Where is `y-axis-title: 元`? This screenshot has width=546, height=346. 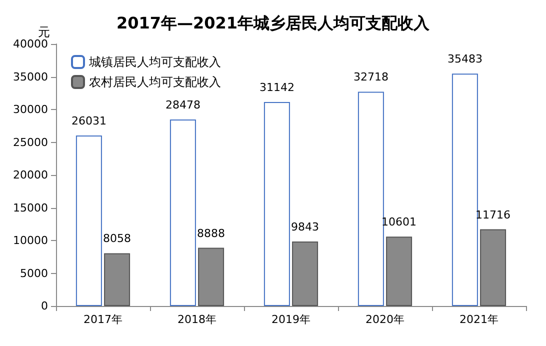 y-axis-title: 元 is located at coordinates (44, 32).